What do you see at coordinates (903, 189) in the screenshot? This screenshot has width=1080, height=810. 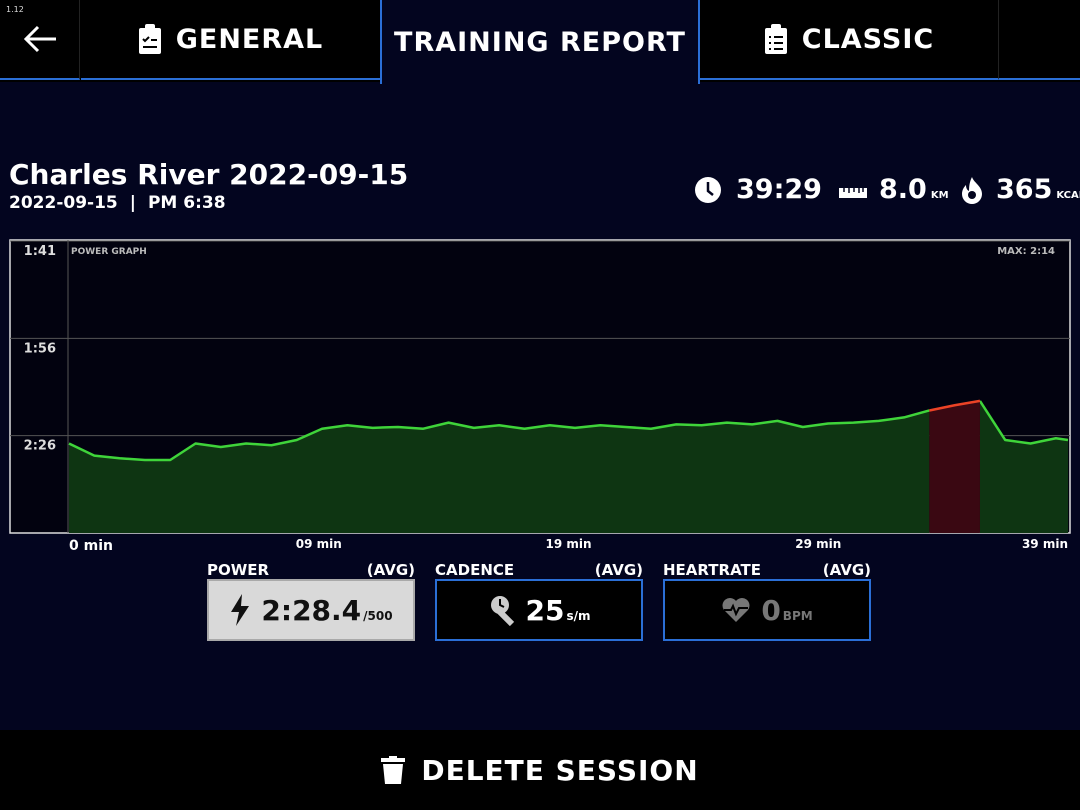 I see `stat-value: 8.0` at bounding box center [903, 189].